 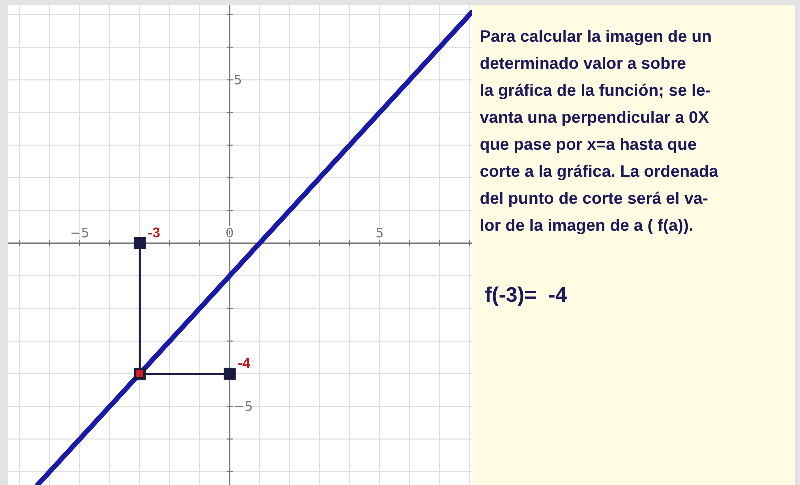 I want to click on text: Para calcular la imagen de un determinado valor a sobre la gráfica de la función; se le- vanta una perpendicular a 0X que pase por x=a hasta que corte a la gráfica. La ordenada del punto de corte será el va- lor de la imagen de a ( f(a))., so click(x=600, y=131).